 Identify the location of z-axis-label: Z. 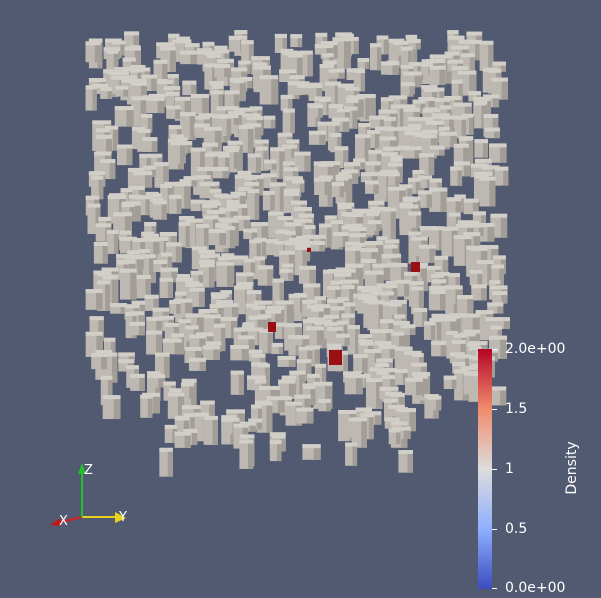
(88, 470).